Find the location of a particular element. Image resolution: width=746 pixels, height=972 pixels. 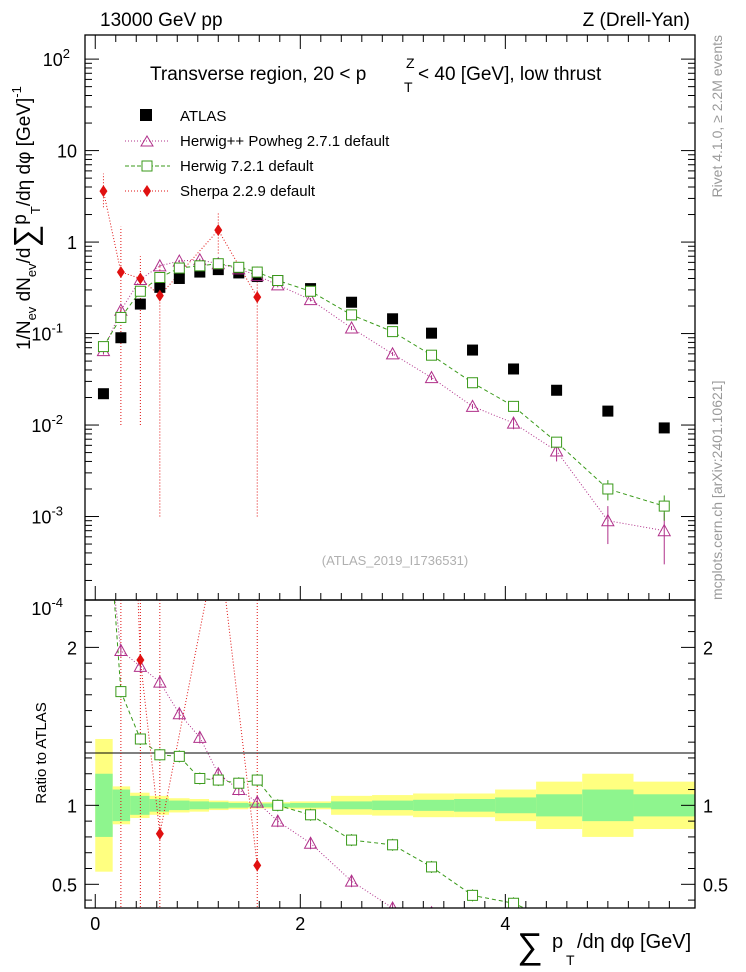

title-text: Transverse region, 20 < p is located at coordinates (258, 74).